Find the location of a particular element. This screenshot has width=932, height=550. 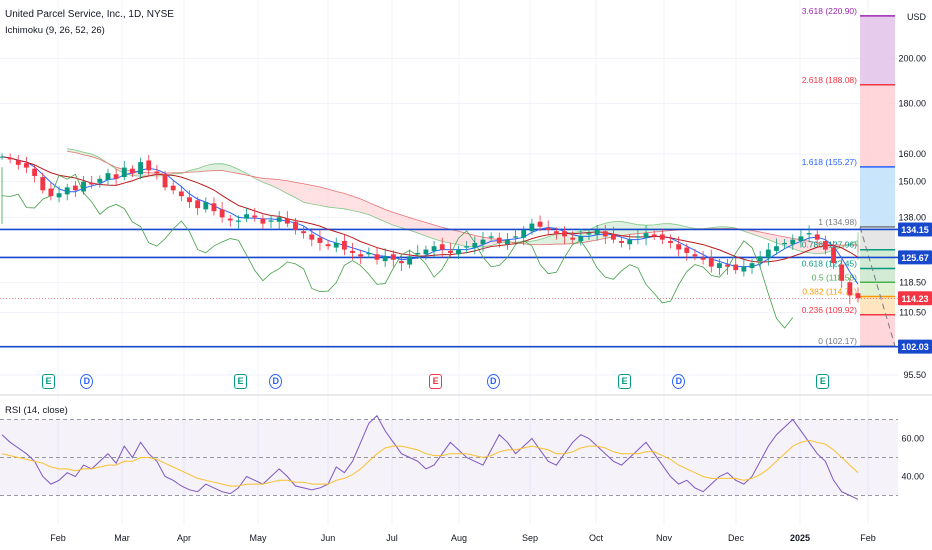

time-tick: Sep is located at coordinates (530, 538).